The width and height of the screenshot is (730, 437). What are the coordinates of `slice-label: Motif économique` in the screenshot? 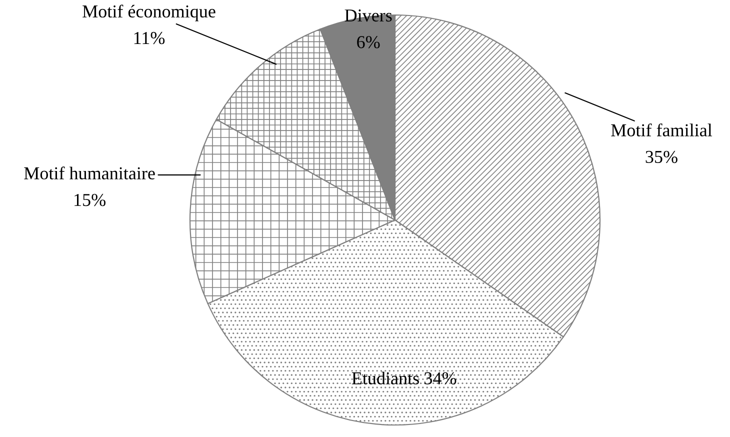 It's located at (149, 13).